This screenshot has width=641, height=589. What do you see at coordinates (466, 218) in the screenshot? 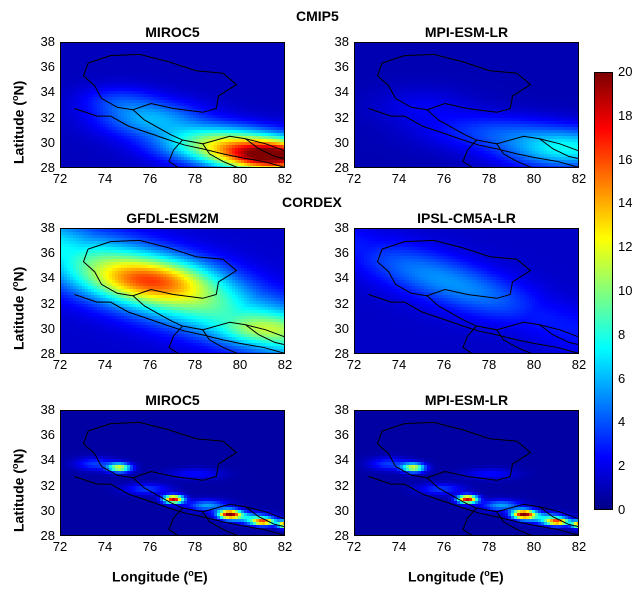
I see `panel-title-ipsl-cordex: IPSL-CM5A-LR` at bounding box center [466, 218].